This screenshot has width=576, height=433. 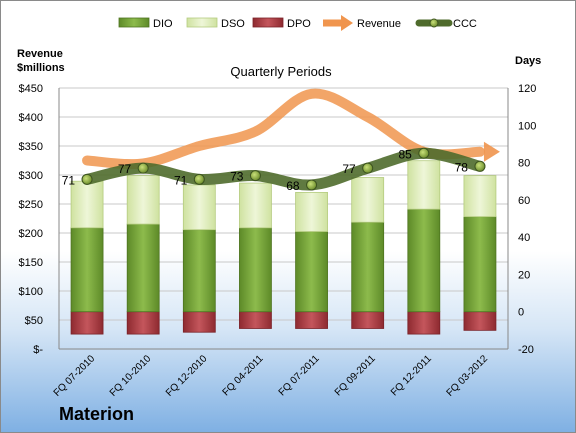 I want to click on legend-swatch-dpo, so click(x=268, y=22).